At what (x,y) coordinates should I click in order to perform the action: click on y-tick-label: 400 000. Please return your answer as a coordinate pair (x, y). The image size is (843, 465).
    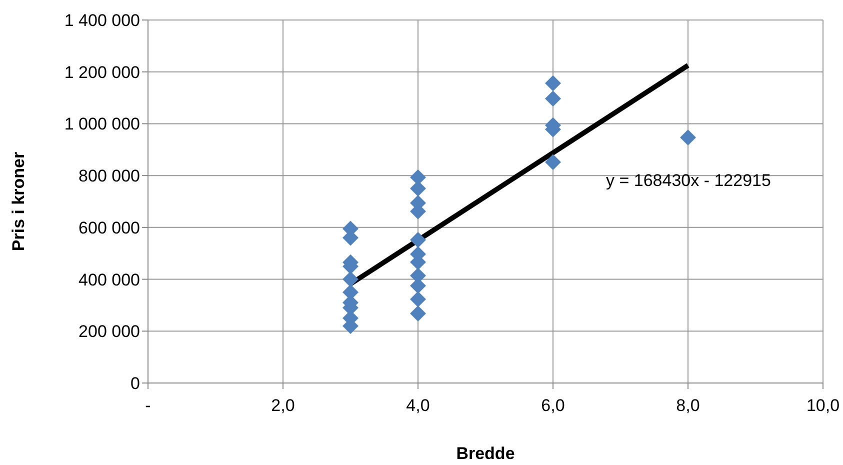
    Looking at the image, I should click on (109, 280).